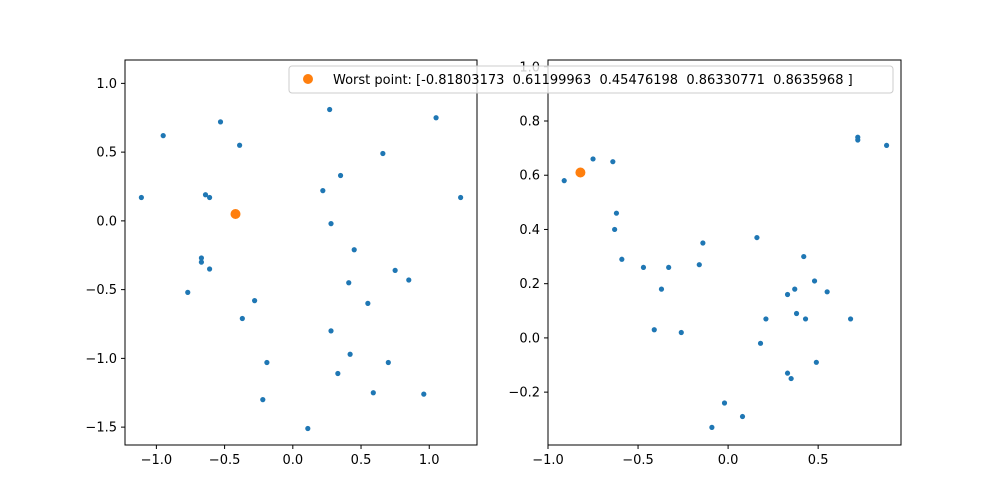 The width and height of the screenshot is (1000, 500). Describe the element at coordinates (529, 230) in the screenshot. I see `y-tick-label: 0.4` at that location.